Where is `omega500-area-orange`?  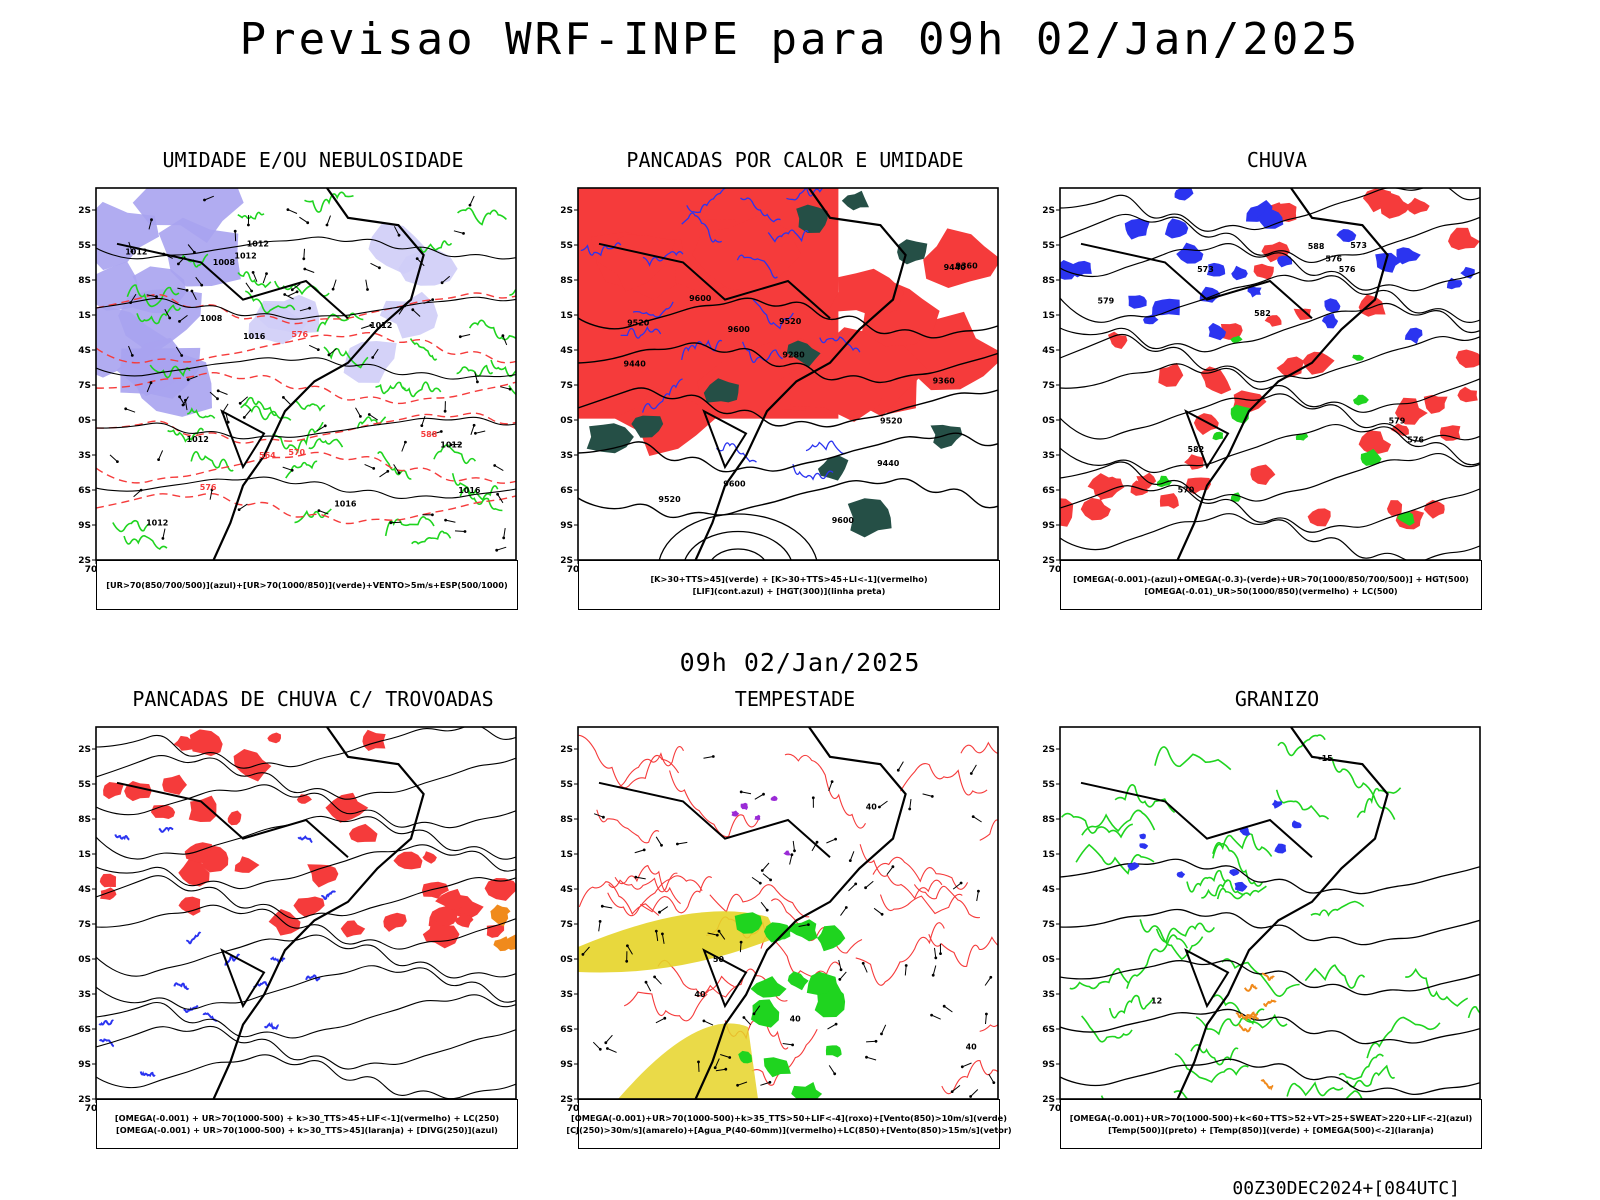
omega500-area-orange is located at coordinates (1267, 1084).